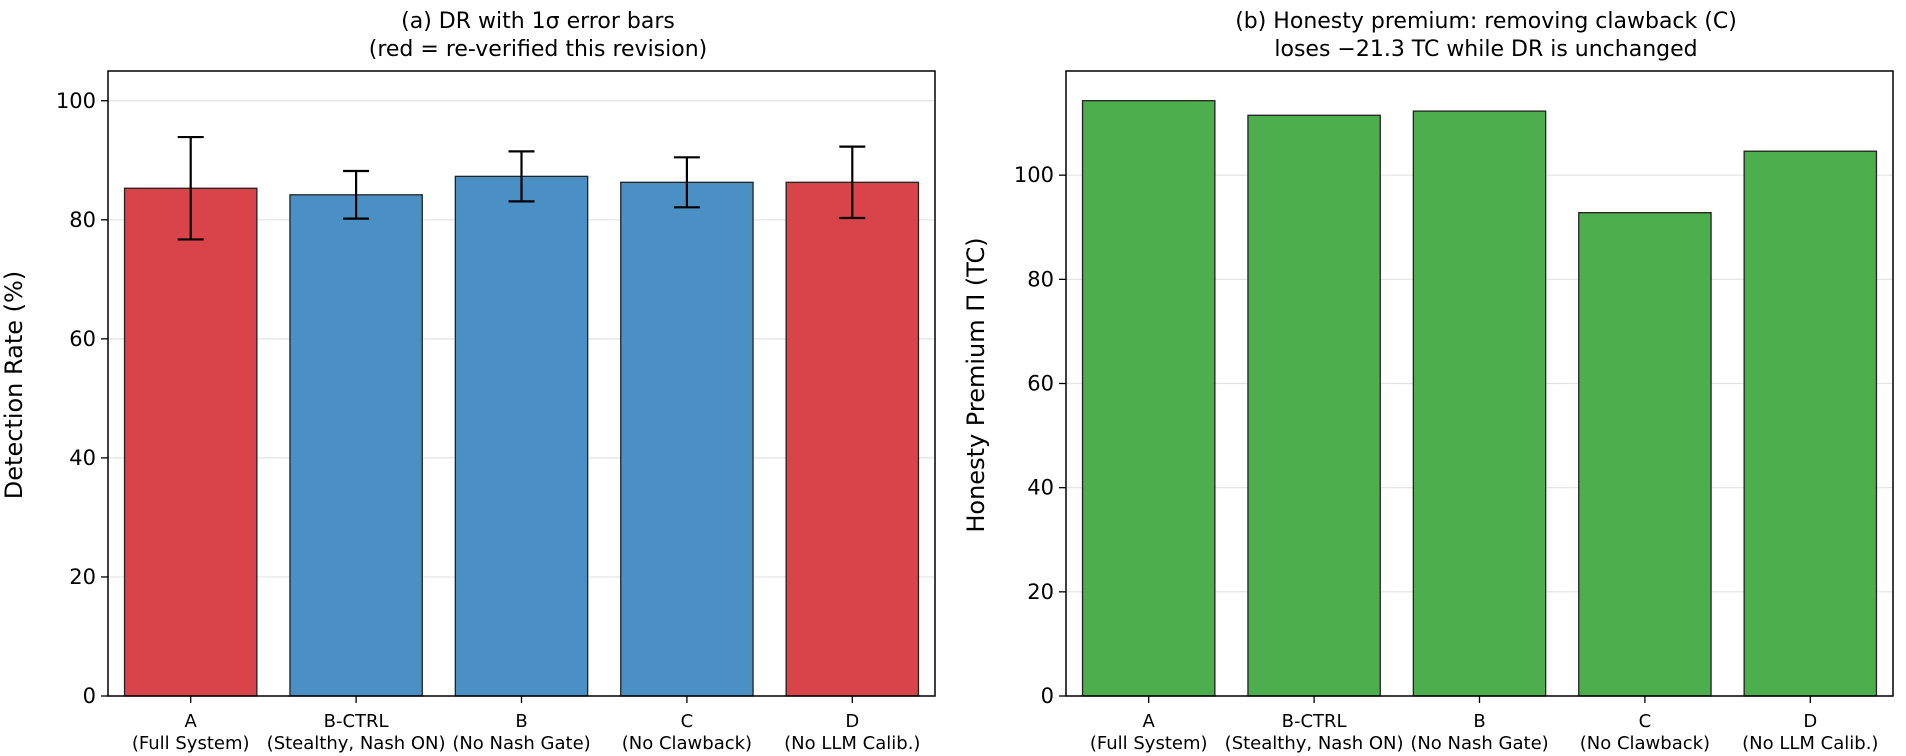 This screenshot has width=1906, height=756. I want to click on chart-b-x-tick-sublabel: (No Clawback), so click(1645, 743).